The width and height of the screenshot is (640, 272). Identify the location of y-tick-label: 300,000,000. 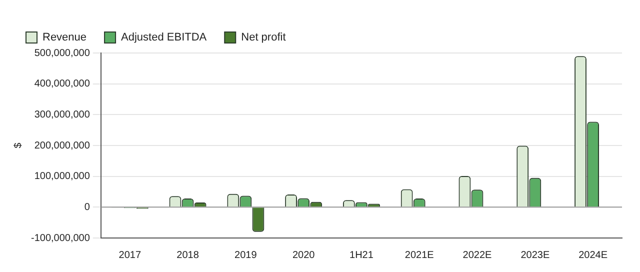
(62, 114).